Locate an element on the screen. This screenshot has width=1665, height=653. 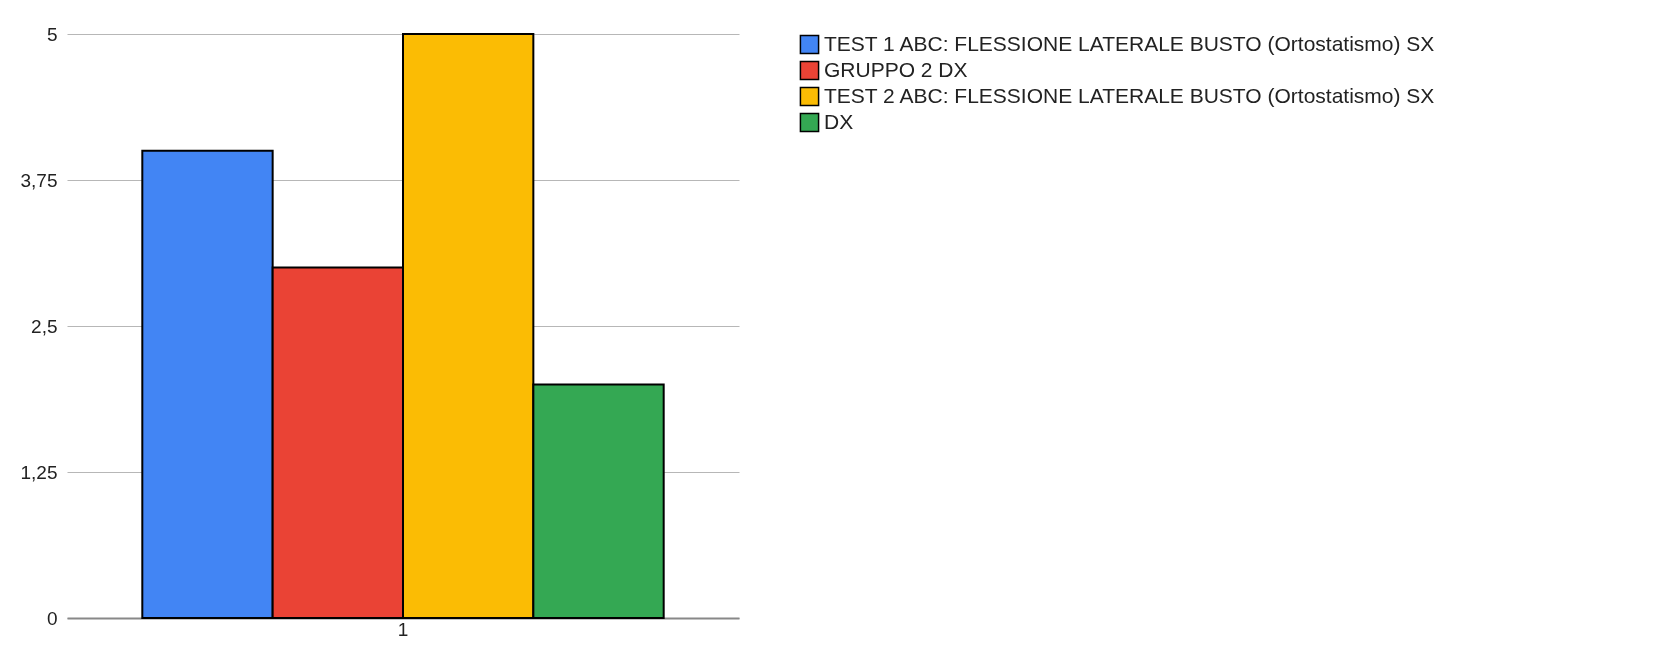
x-tick-label: 1 is located at coordinates (403, 629).